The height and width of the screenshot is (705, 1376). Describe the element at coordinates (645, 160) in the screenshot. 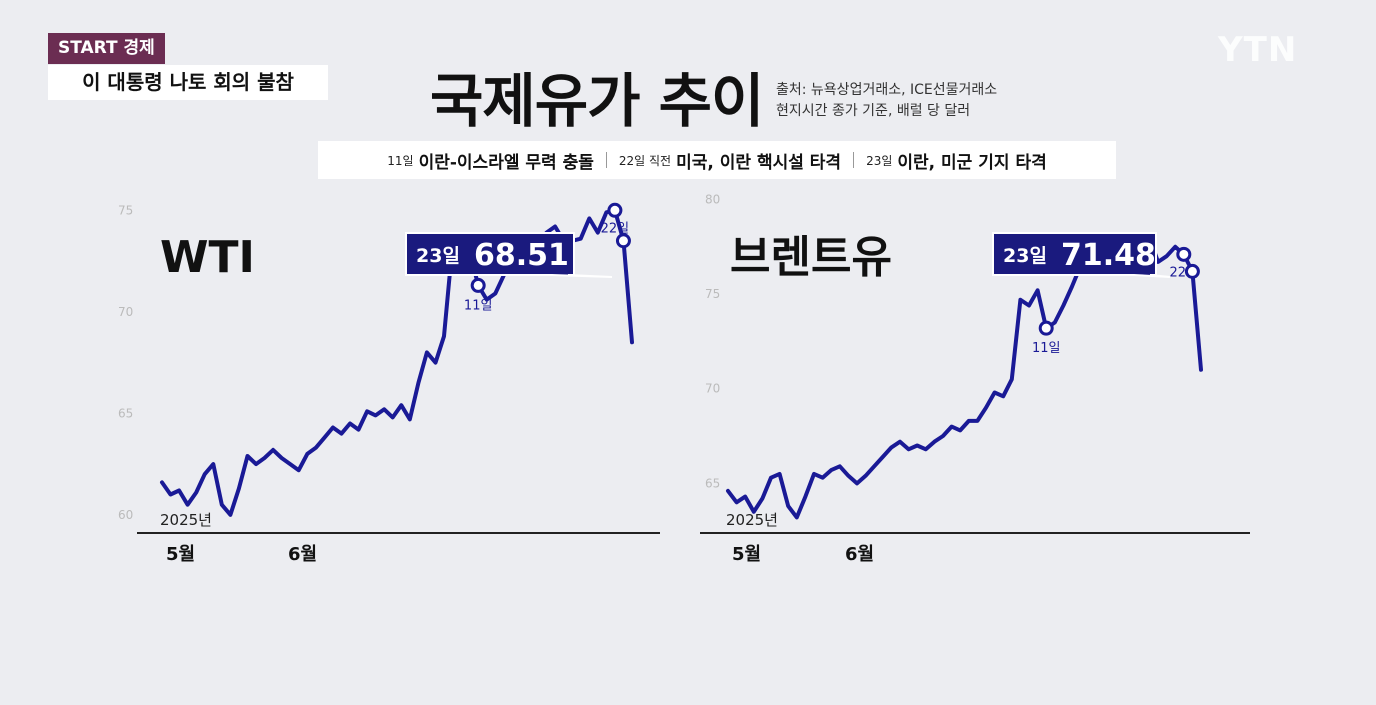

I see `event-day: 22일 직전` at that location.